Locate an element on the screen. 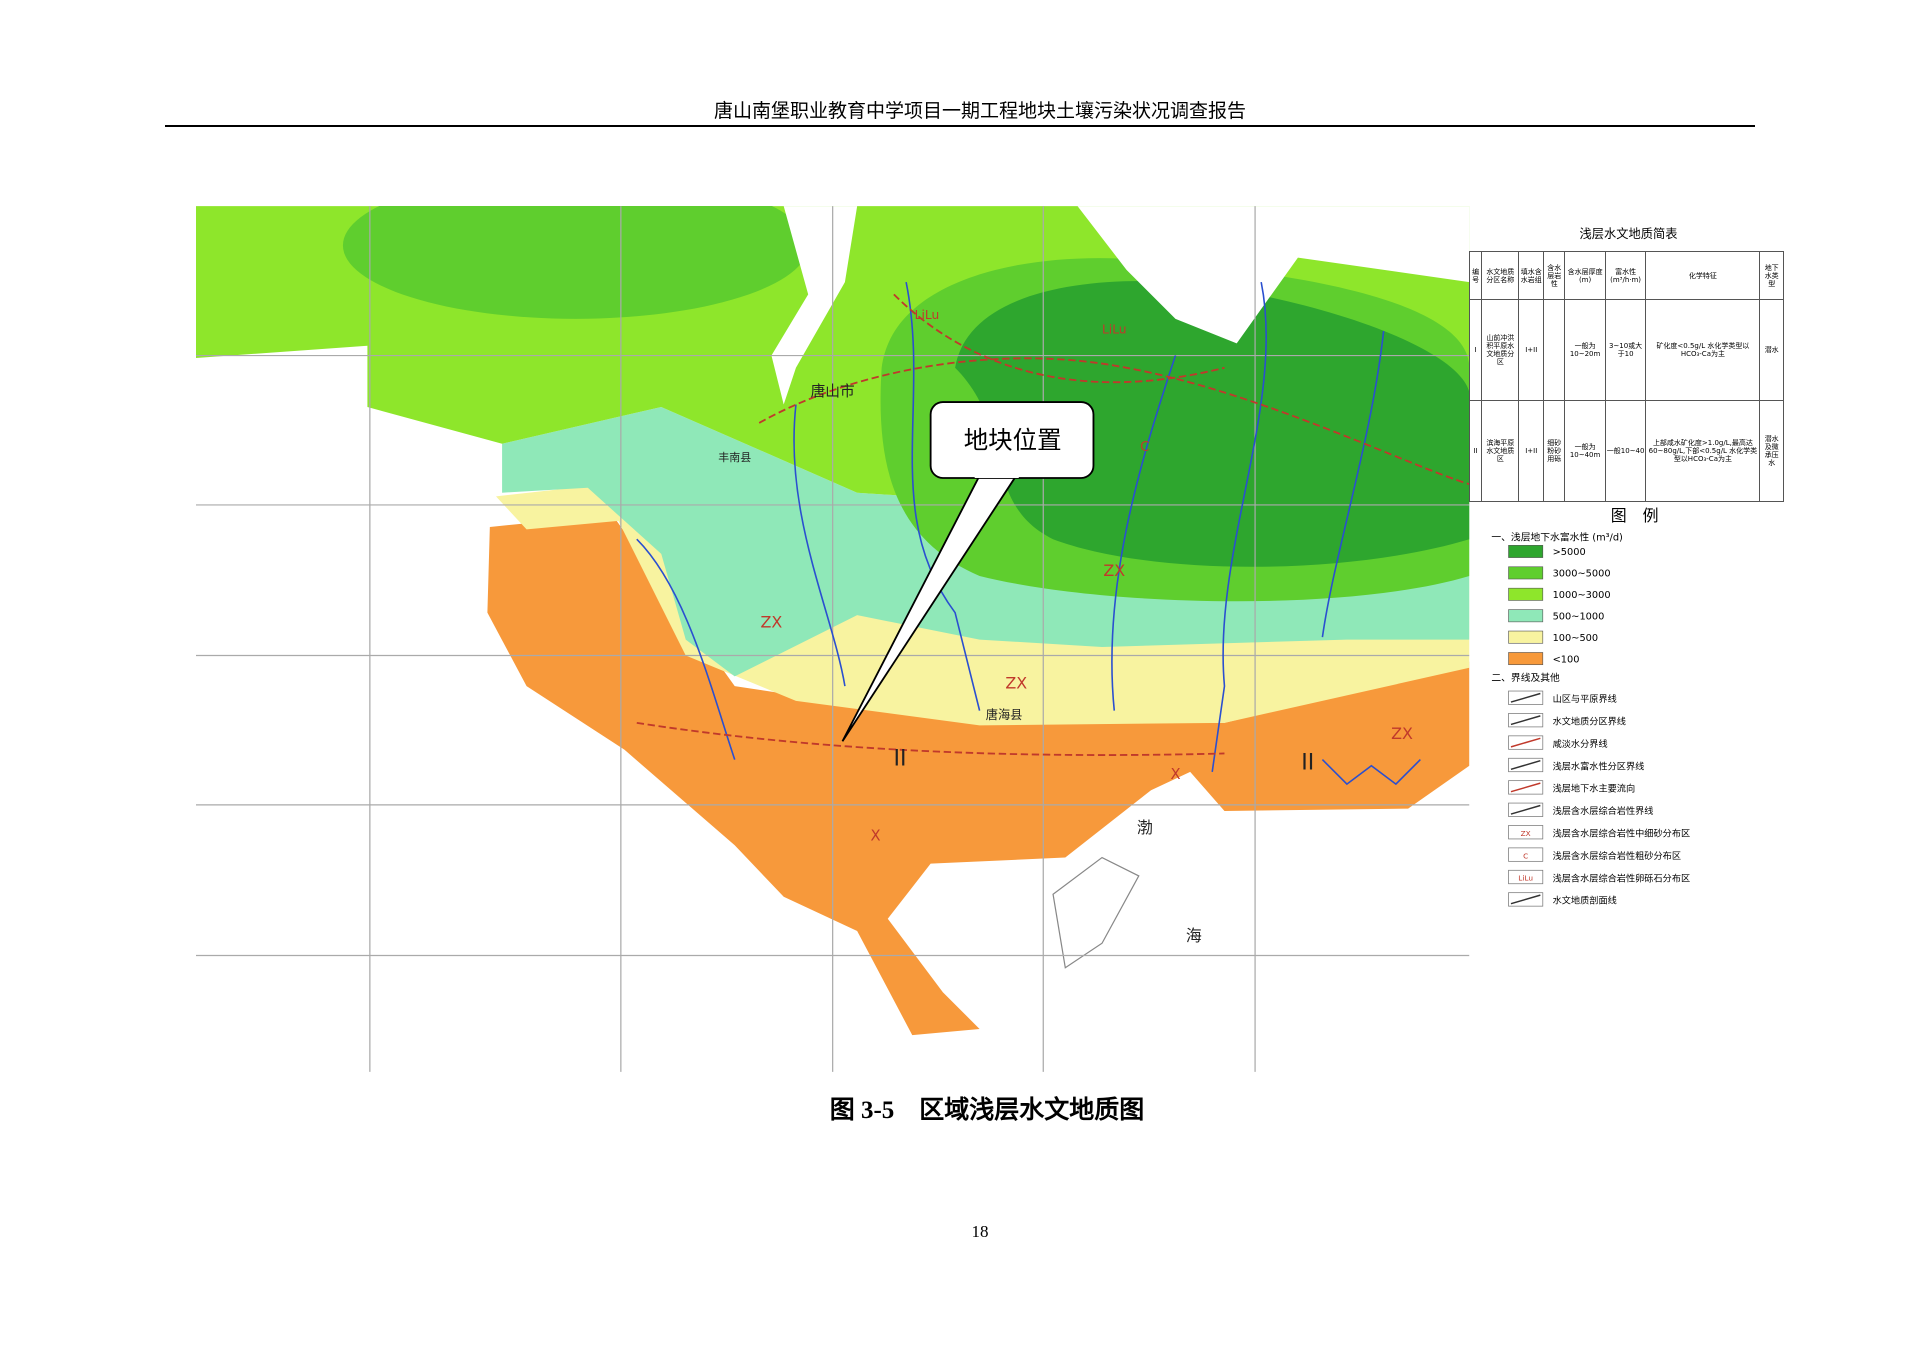  figure-caption: 图 3-5 区域浅层水文地质图 is located at coordinates (987, 1110).